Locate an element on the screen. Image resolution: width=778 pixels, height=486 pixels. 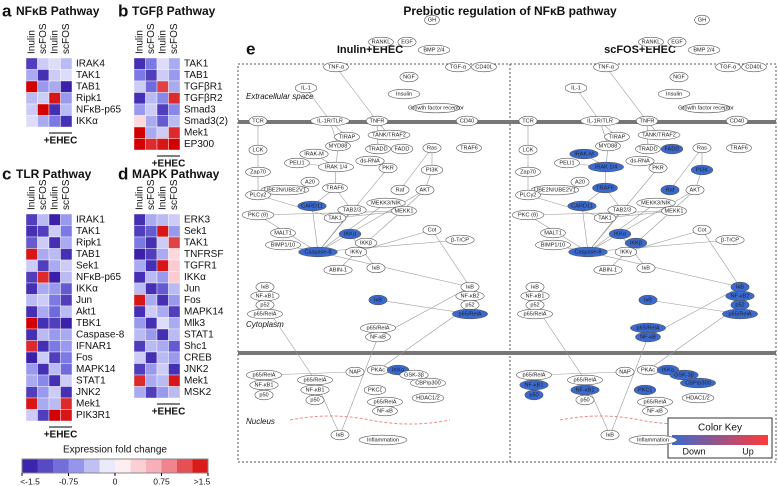
row-label: IFNAR1 is located at coordinates (94, 346).